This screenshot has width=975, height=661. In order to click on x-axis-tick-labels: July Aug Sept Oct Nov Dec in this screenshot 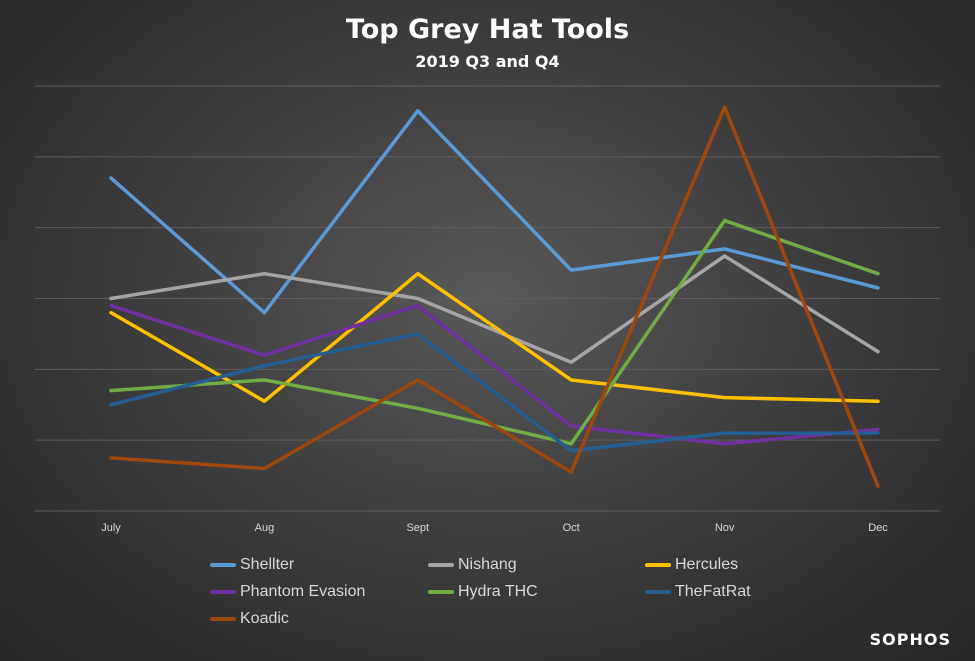, I will do `click(494, 528)`.